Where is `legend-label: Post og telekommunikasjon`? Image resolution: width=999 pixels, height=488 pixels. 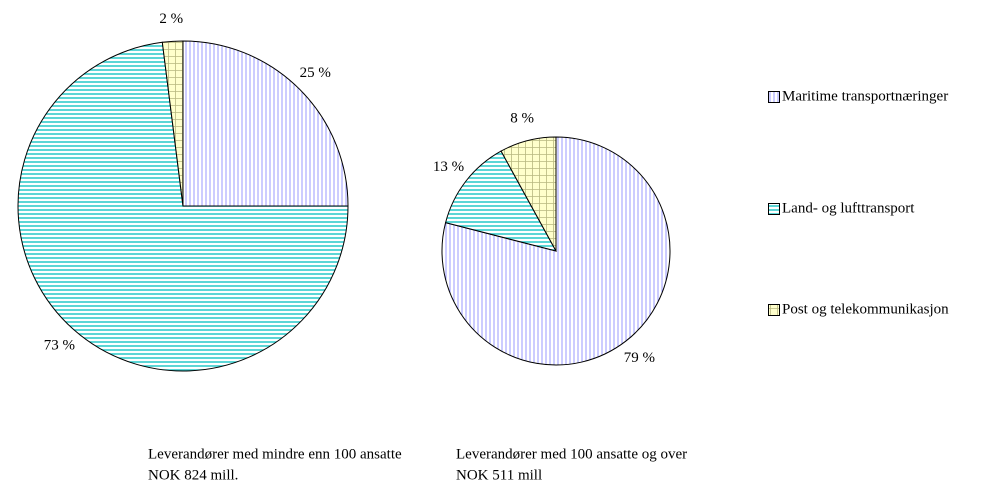 legend-label: Post og telekommunikasjon is located at coordinates (865, 309).